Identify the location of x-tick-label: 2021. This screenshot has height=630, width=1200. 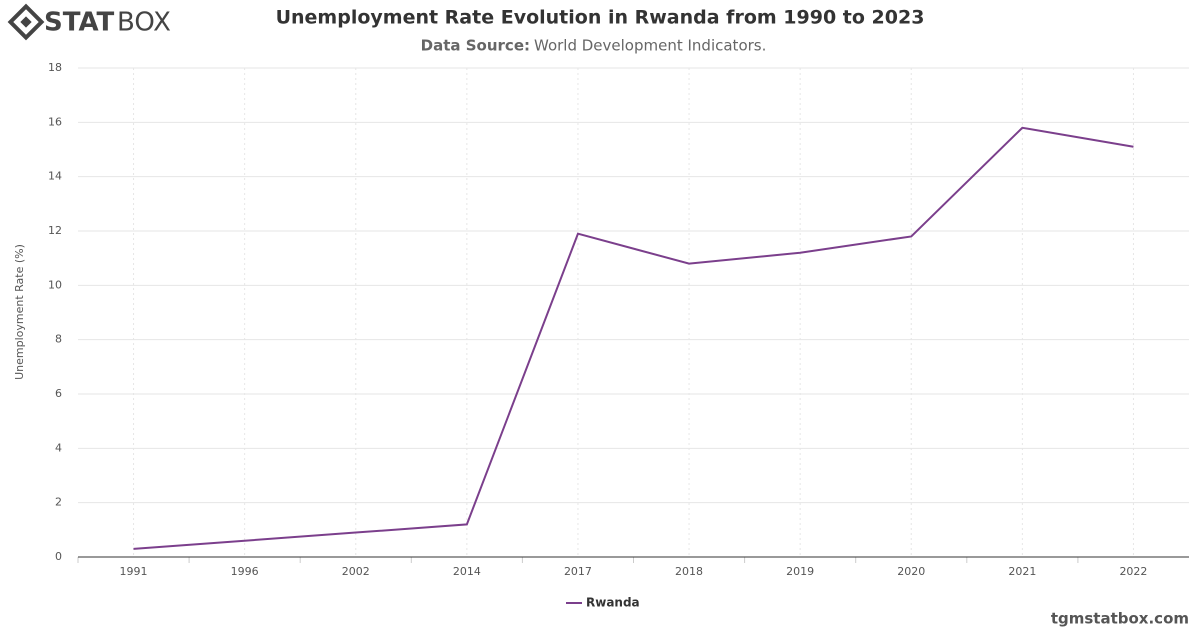
(1022, 571).